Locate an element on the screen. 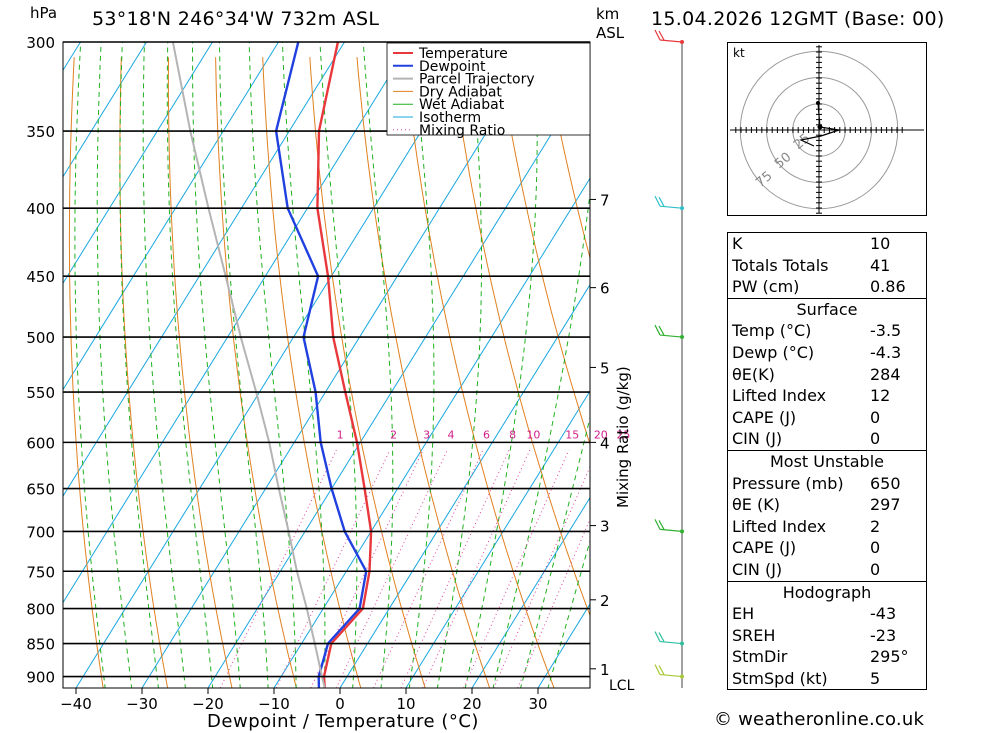 The image size is (1000, 733). run-datetime: 15.04.2026 12GMT (Base: 00) is located at coordinates (798, 19).